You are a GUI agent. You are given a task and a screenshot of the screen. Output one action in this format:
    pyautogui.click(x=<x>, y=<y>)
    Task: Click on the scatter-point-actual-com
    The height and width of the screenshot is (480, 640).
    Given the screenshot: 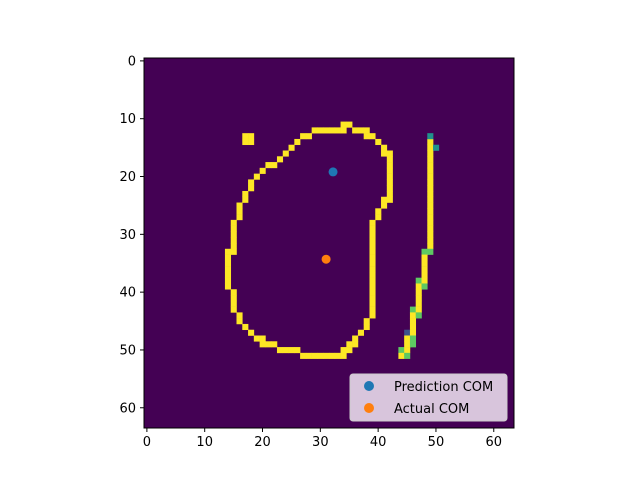 What is the action you would take?
    pyautogui.click(x=326, y=259)
    